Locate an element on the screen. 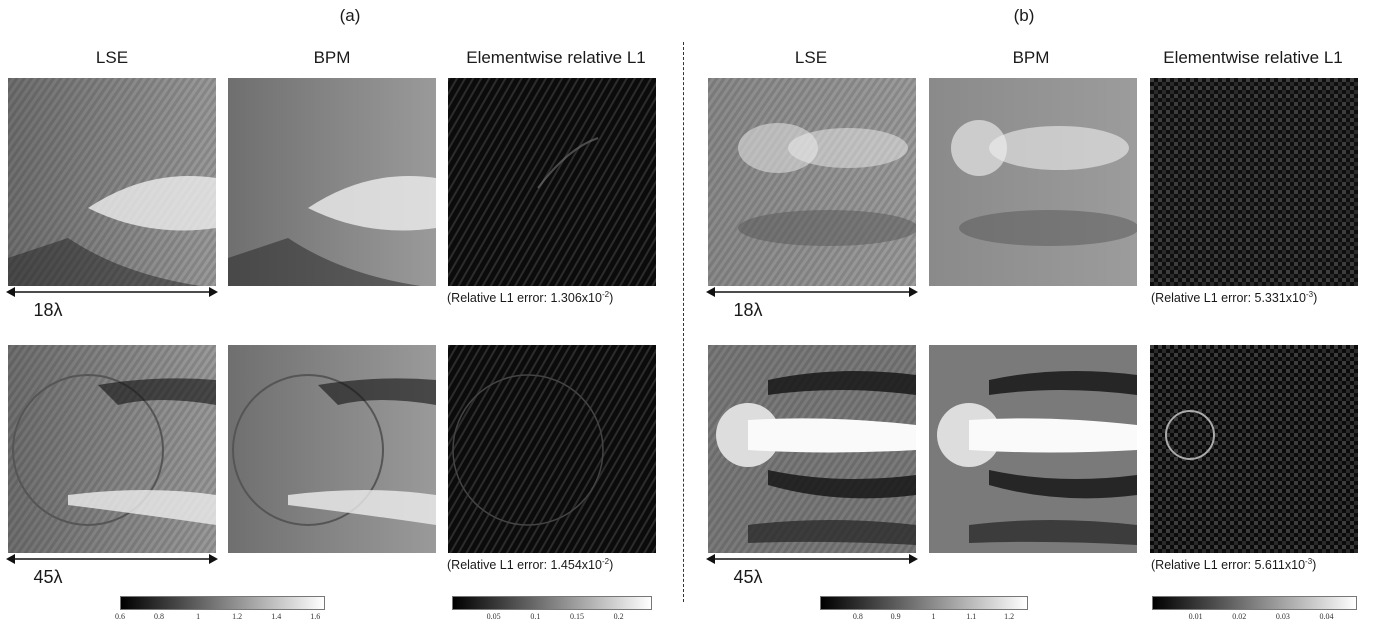 The height and width of the screenshot is (624, 1375). colorbar-b-field is located at coordinates (924, 603).